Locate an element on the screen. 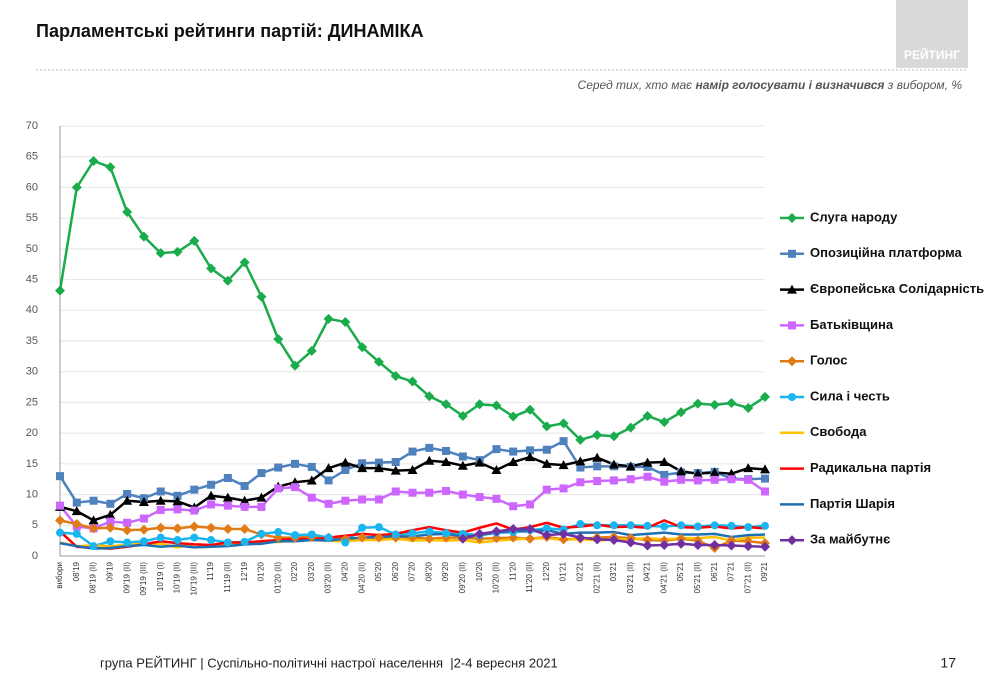 The image size is (988, 678). x-tick-label: 12'19 is located at coordinates (244, 571).